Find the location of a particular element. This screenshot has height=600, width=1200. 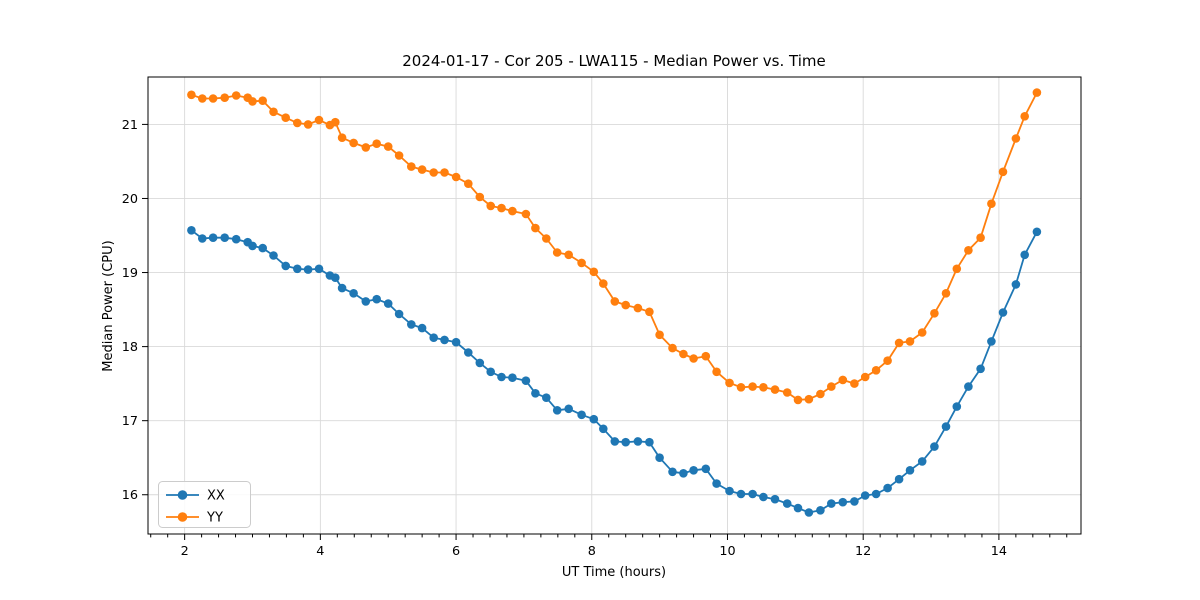

x-tick-label: 2 is located at coordinates (185, 551).